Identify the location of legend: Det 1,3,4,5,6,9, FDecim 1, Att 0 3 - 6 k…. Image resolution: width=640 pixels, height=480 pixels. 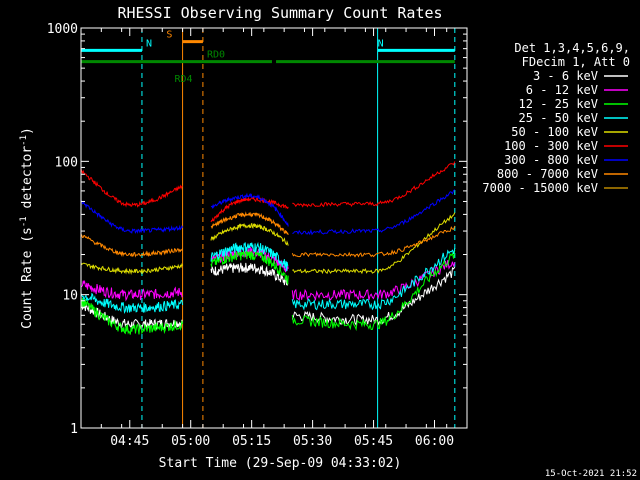
(556, 118).